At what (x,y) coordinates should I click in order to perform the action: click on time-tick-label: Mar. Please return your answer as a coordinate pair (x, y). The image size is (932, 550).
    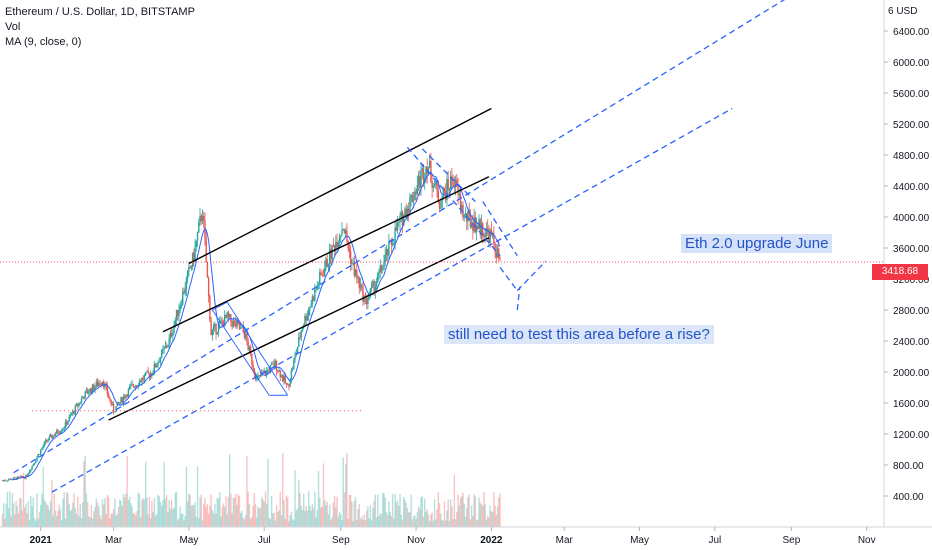
    Looking at the image, I should click on (565, 540).